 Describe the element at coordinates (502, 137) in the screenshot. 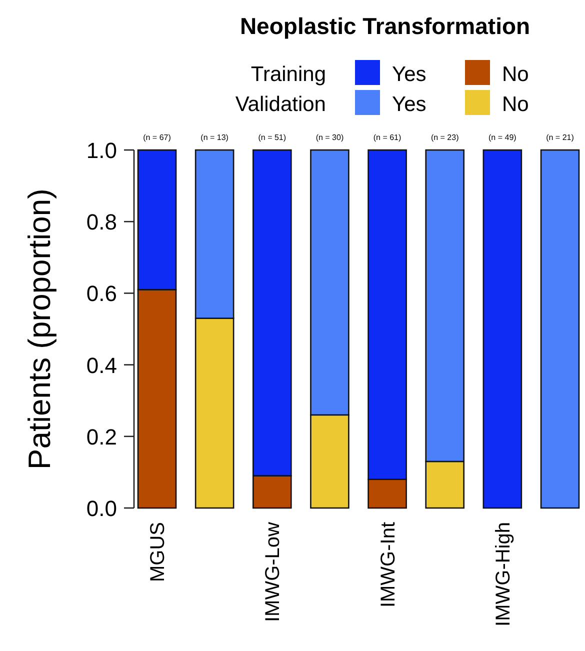

I see `text: (n = 49)` at that location.